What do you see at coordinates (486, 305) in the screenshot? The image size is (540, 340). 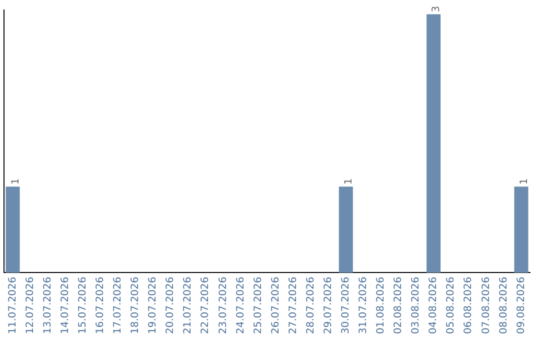 I see `x-tick-label: 07.08.2026` at bounding box center [486, 305].